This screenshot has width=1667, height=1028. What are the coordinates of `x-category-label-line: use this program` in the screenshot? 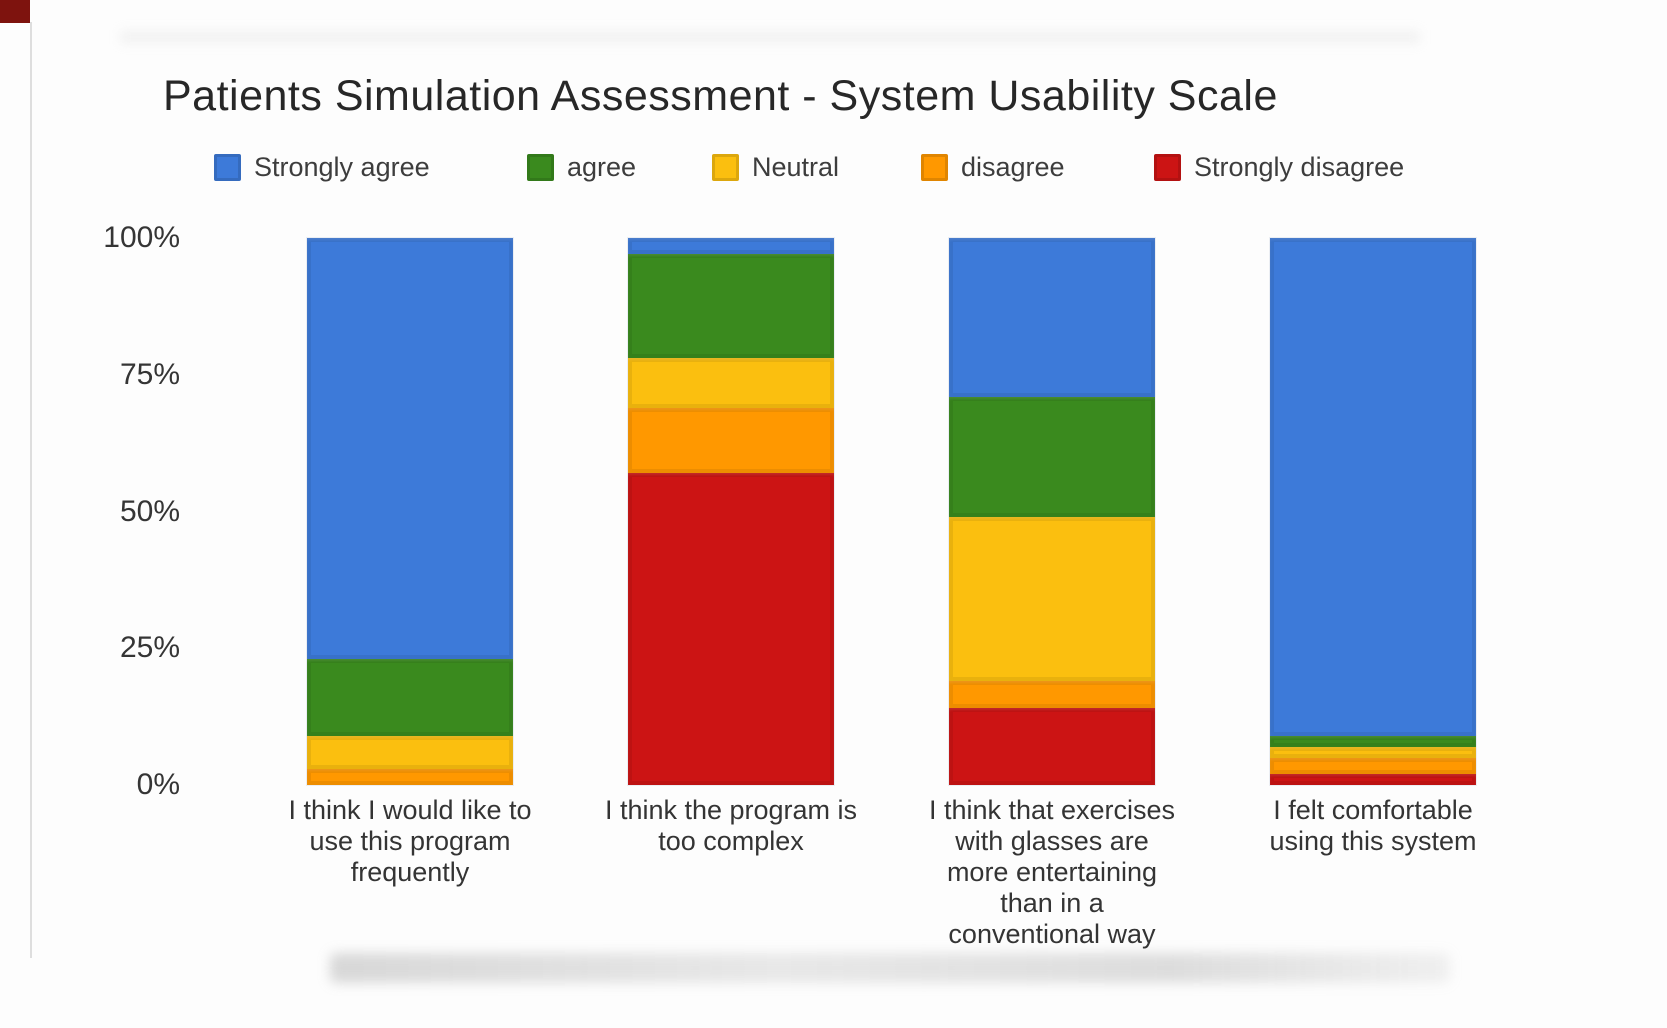 It's located at (410, 841).